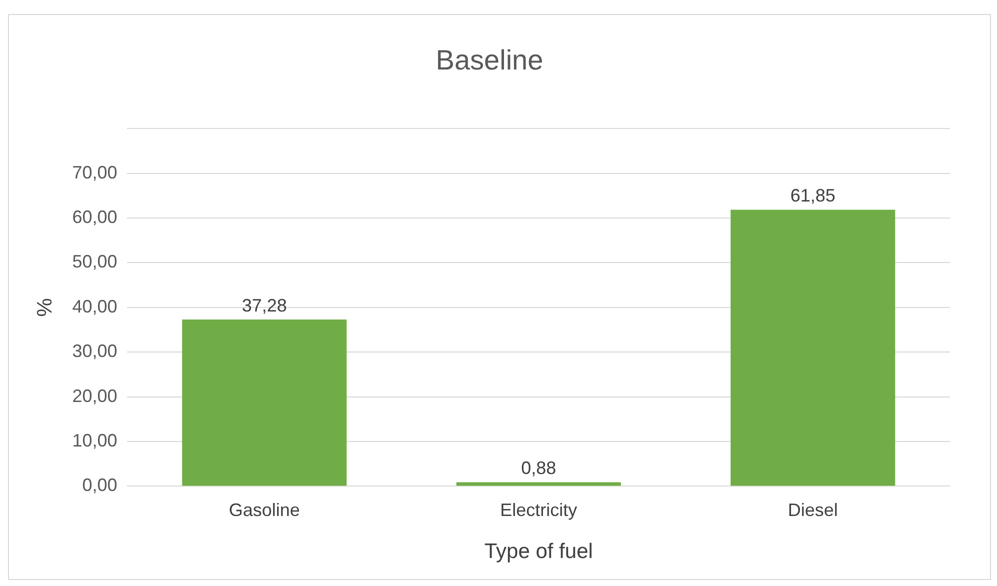  Describe the element at coordinates (538, 552) in the screenshot. I see `x-axis-title: Type of fuel` at that location.